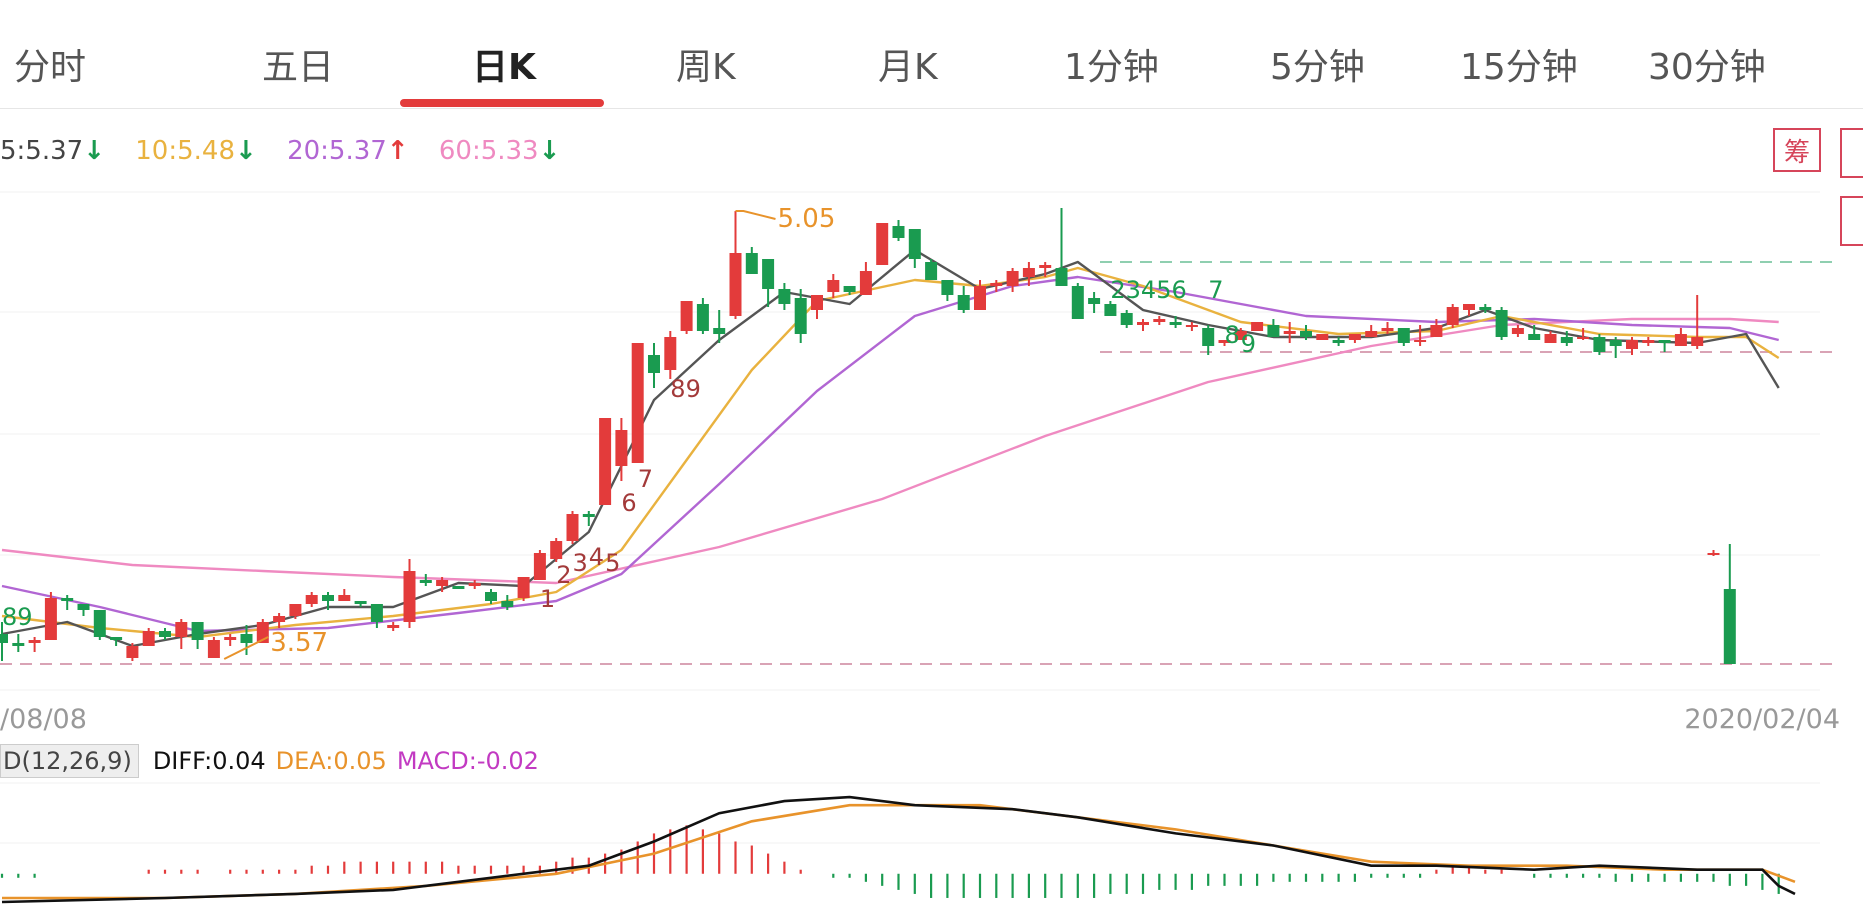 The height and width of the screenshot is (906, 1863). I want to click on ma5-value: 5:5.37, so click(42, 151).